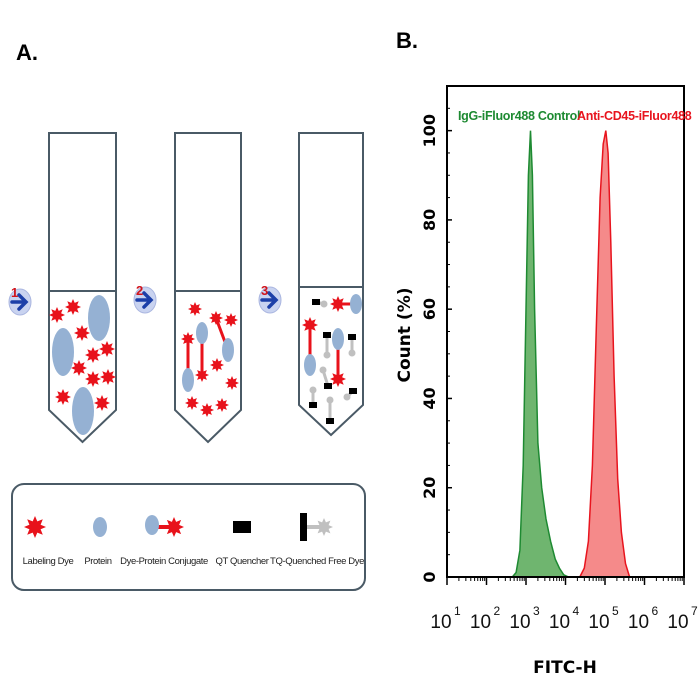 This screenshot has width=700, height=700. Describe the element at coordinates (97, 561) in the screenshot. I see `legend-label: Protein` at that location.